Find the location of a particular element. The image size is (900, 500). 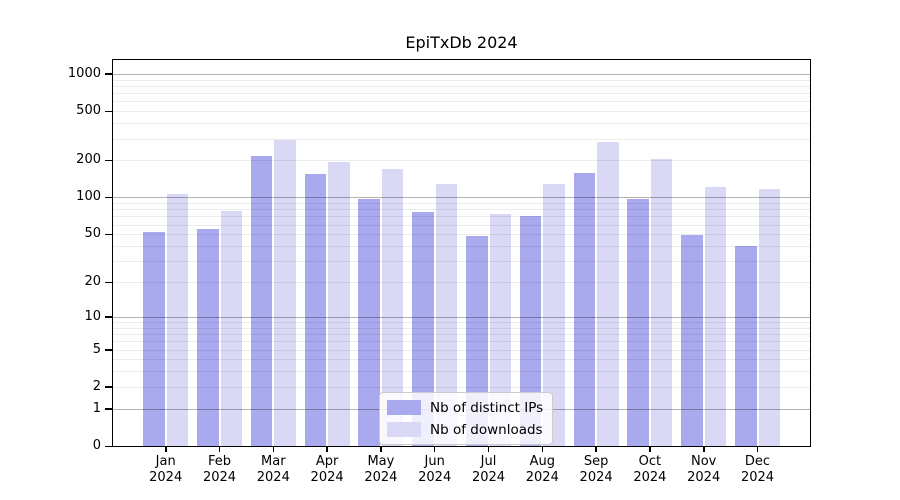

x-tick-label-sep: Sep 2024 is located at coordinates (596, 469).